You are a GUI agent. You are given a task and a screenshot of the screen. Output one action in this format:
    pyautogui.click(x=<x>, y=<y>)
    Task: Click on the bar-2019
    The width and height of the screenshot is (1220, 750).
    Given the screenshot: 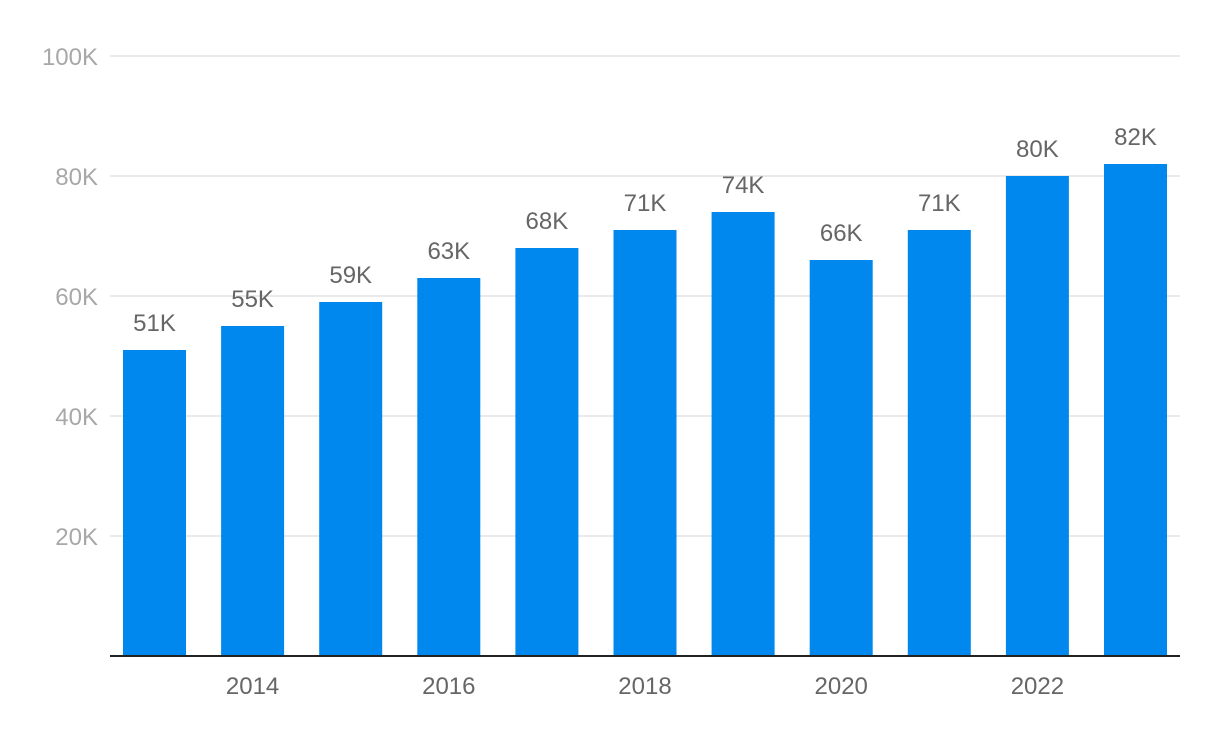 What is the action you would take?
    pyautogui.click(x=743, y=434)
    